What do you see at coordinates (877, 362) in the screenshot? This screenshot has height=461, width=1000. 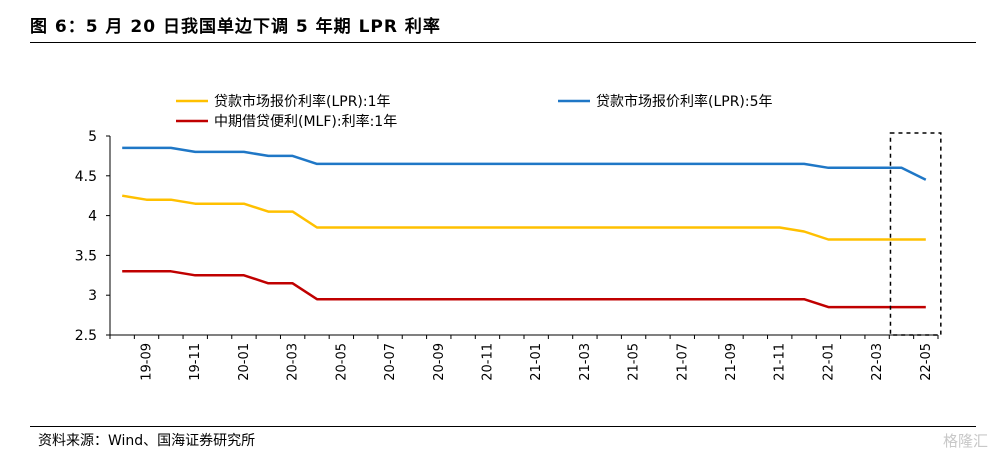 I see `x-tick-label: 22-03` at bounding box center [877, 362].